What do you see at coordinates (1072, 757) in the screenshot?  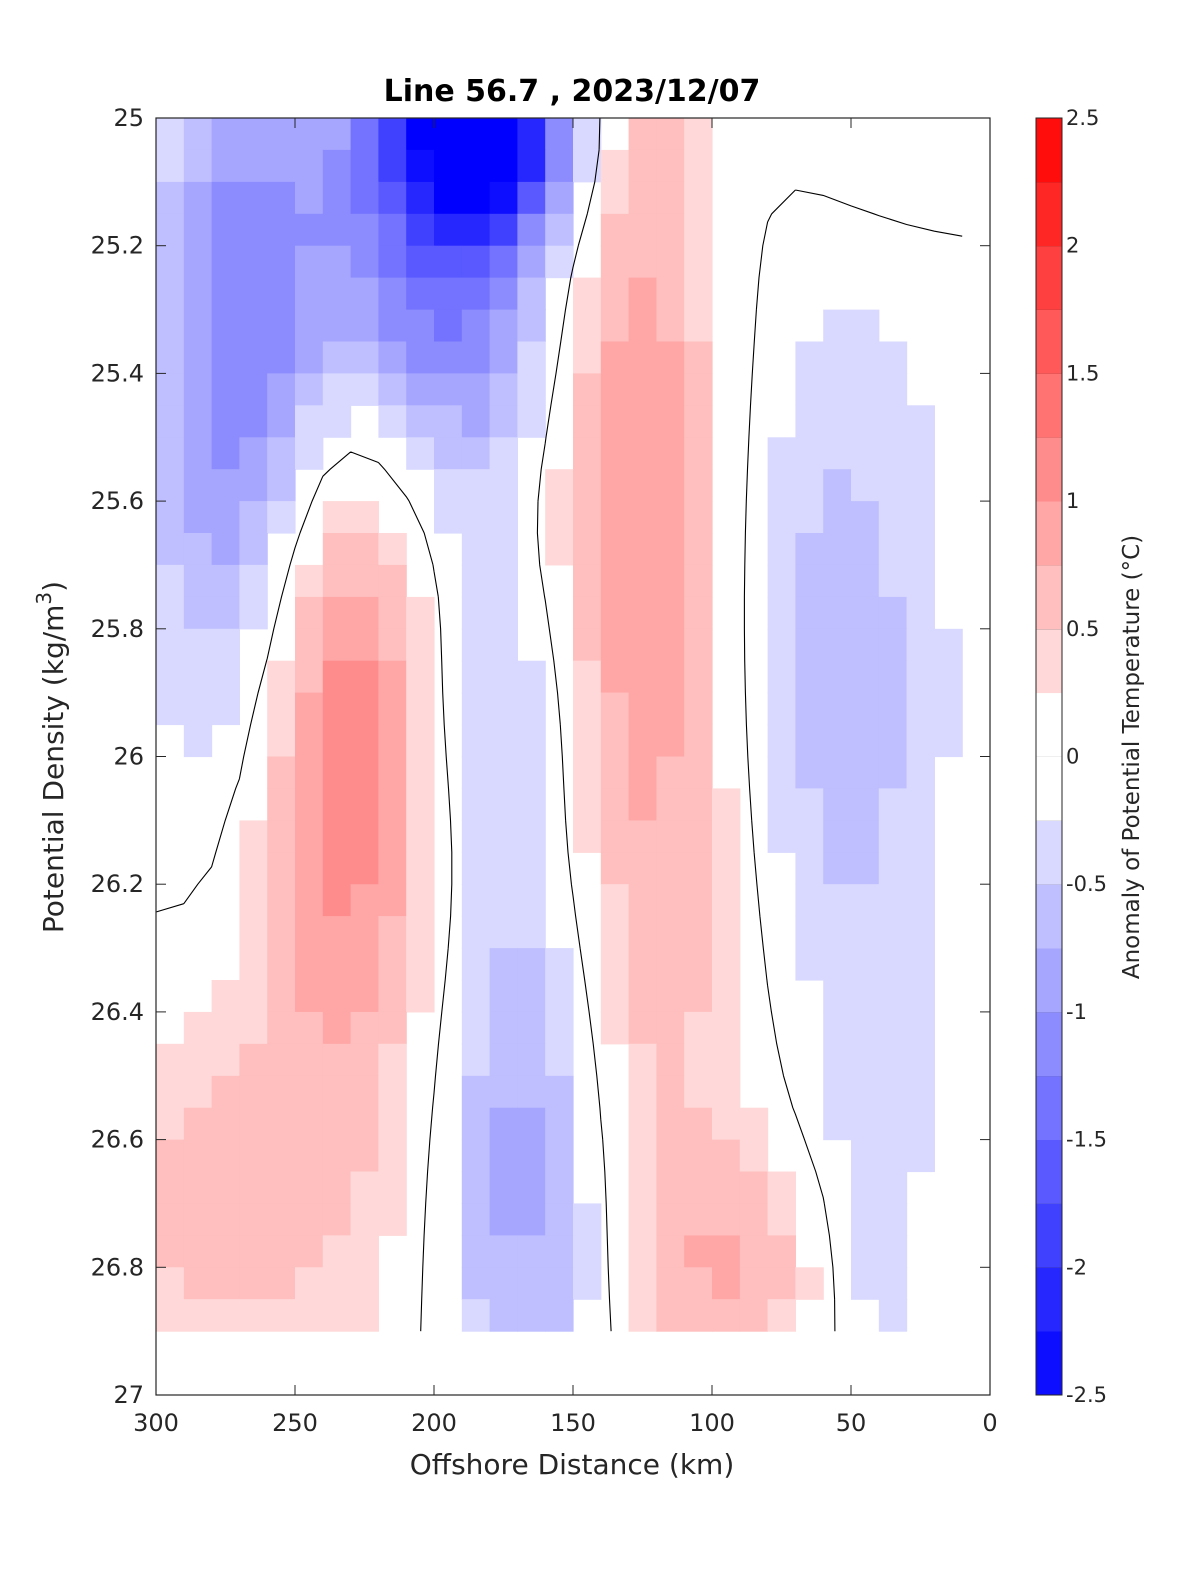 I see `colorbar-tick-label: 0` at bounding box center [1072, 757].